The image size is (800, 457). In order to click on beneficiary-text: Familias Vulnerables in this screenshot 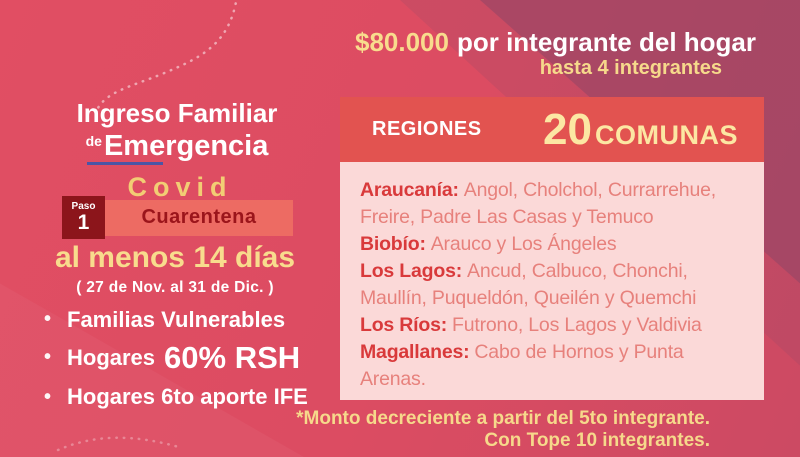, I will do `click(176, 319)`.